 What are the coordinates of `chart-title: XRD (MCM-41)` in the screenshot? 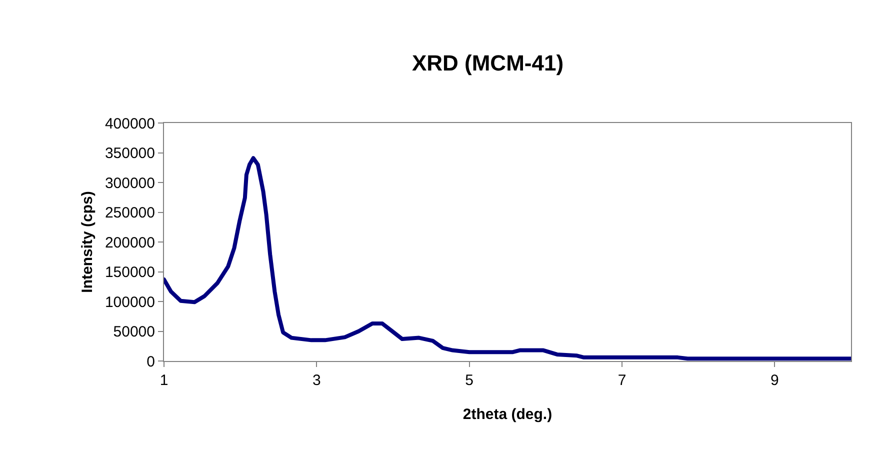 It's located at (488, 63).